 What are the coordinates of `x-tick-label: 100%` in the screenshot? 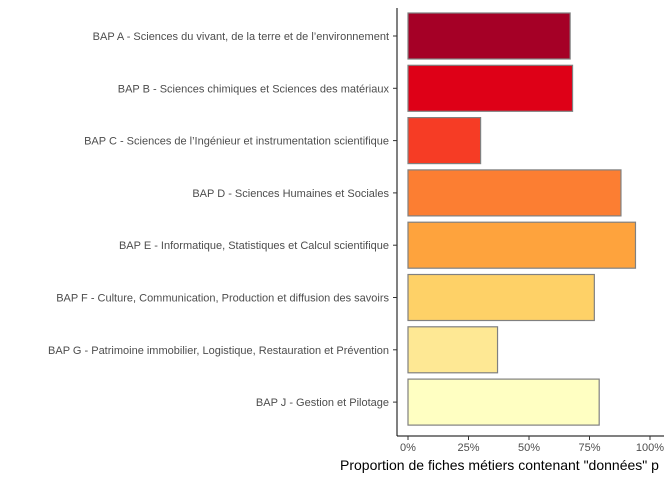 It's located at (650, 448).